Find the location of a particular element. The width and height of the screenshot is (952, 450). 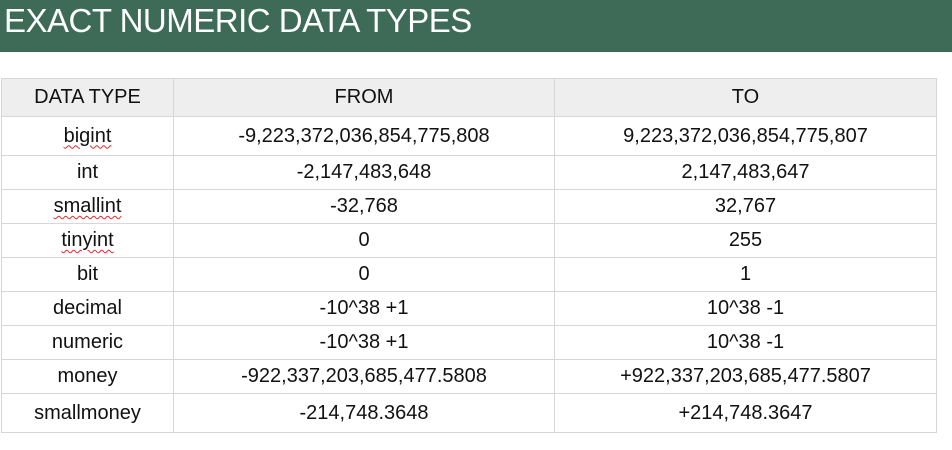

type-label: numeric is located at coordinates (87, 342).